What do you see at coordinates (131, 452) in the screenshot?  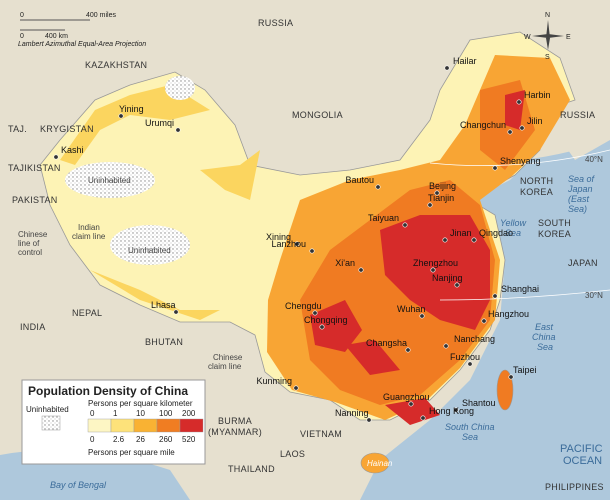 I see `legend-label: Persons per square mile` at bounding box center [131, 452].